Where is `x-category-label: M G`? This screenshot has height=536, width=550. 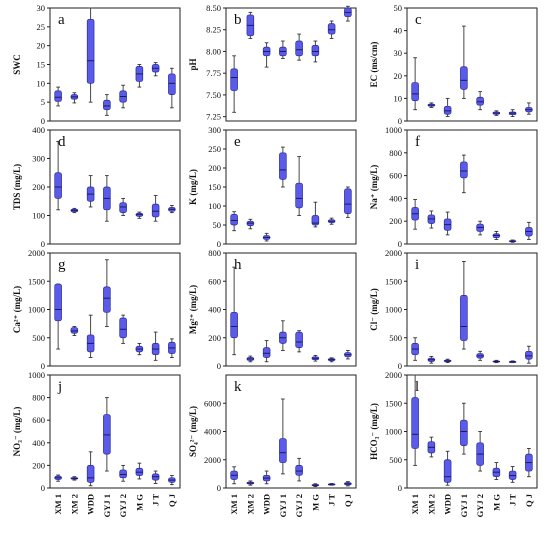 x-category-label: M G is located at coordinates (315, 502).